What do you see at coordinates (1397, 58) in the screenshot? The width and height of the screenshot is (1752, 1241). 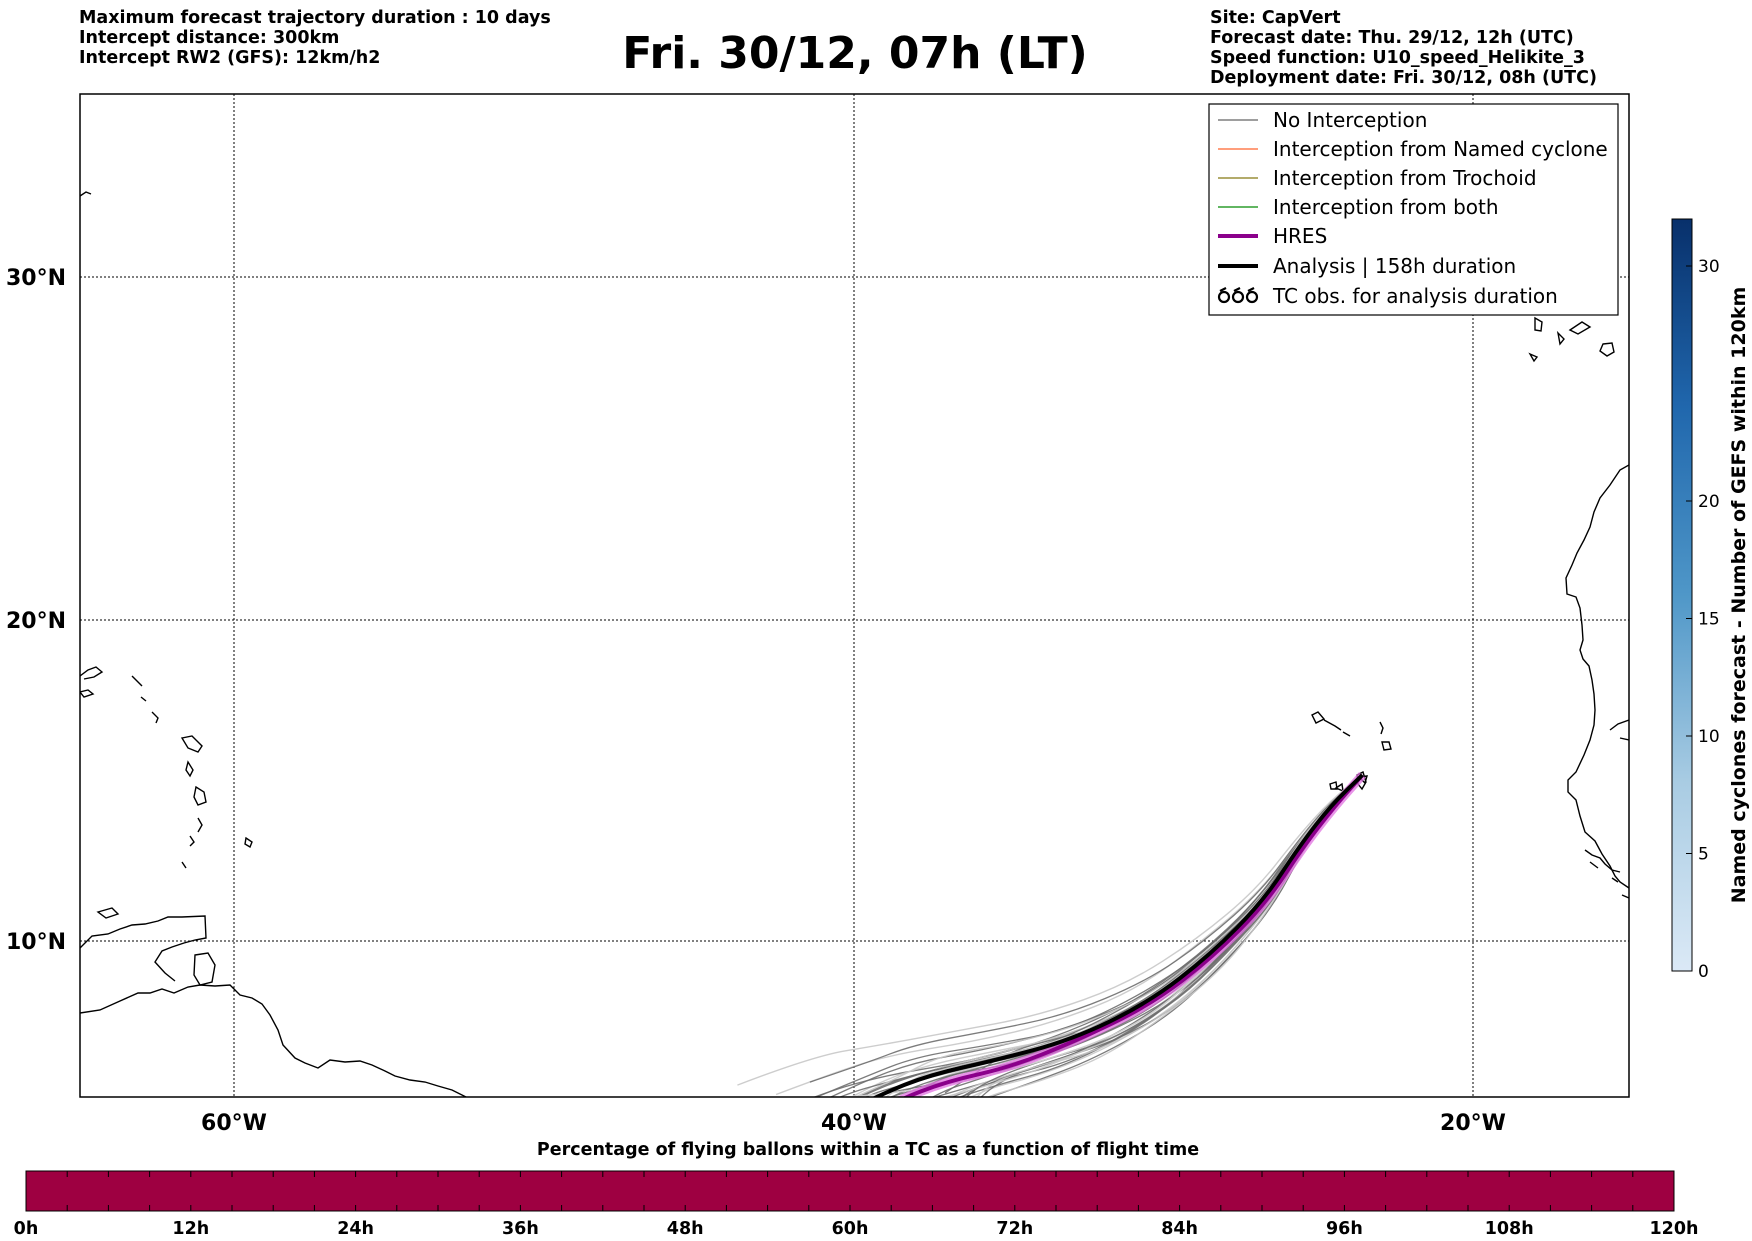 I see `speed-function-text: Speed function: U10_speed_Helikite_3` at bounding box center [1397, 58].